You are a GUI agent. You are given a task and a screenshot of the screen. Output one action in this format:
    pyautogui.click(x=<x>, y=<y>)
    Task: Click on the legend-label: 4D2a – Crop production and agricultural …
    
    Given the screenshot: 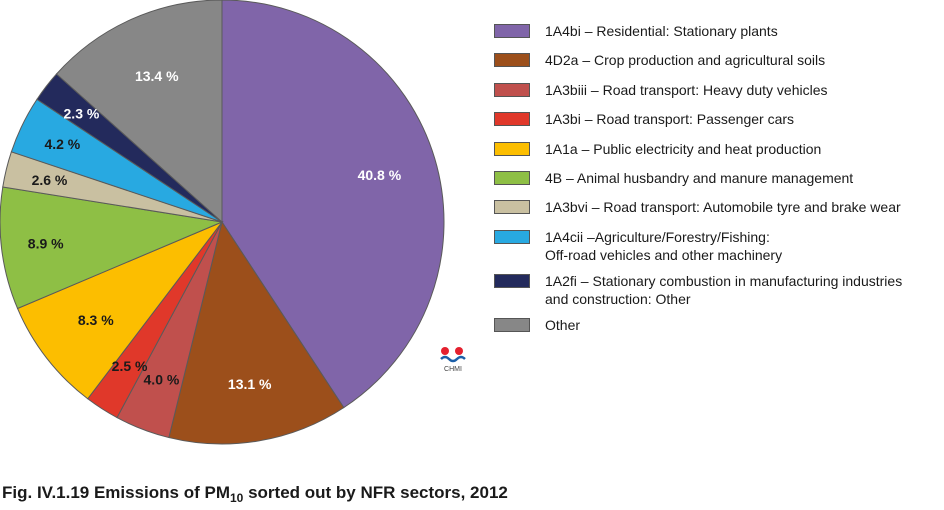 What is the action you would take?
    pyautogui.click(x=685, y=60)
    